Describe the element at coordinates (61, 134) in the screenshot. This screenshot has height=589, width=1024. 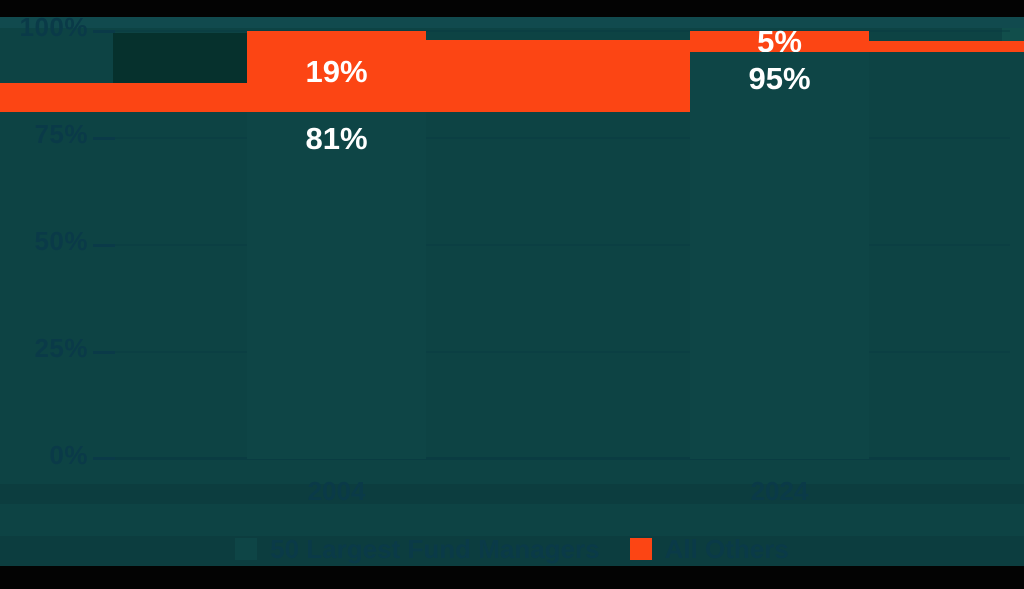
I see `y-axis-label-75: 75%` at that location.